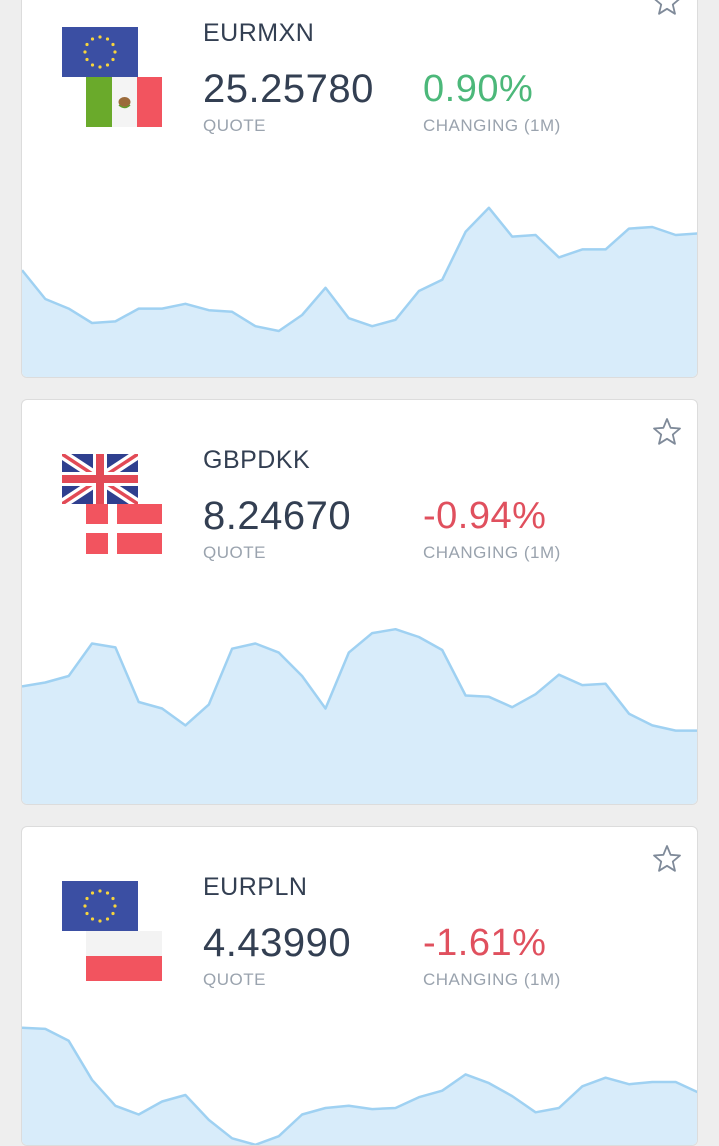 The image size is (719, 1146). I want to click on denmark-flag-icon, so click(124, 529).